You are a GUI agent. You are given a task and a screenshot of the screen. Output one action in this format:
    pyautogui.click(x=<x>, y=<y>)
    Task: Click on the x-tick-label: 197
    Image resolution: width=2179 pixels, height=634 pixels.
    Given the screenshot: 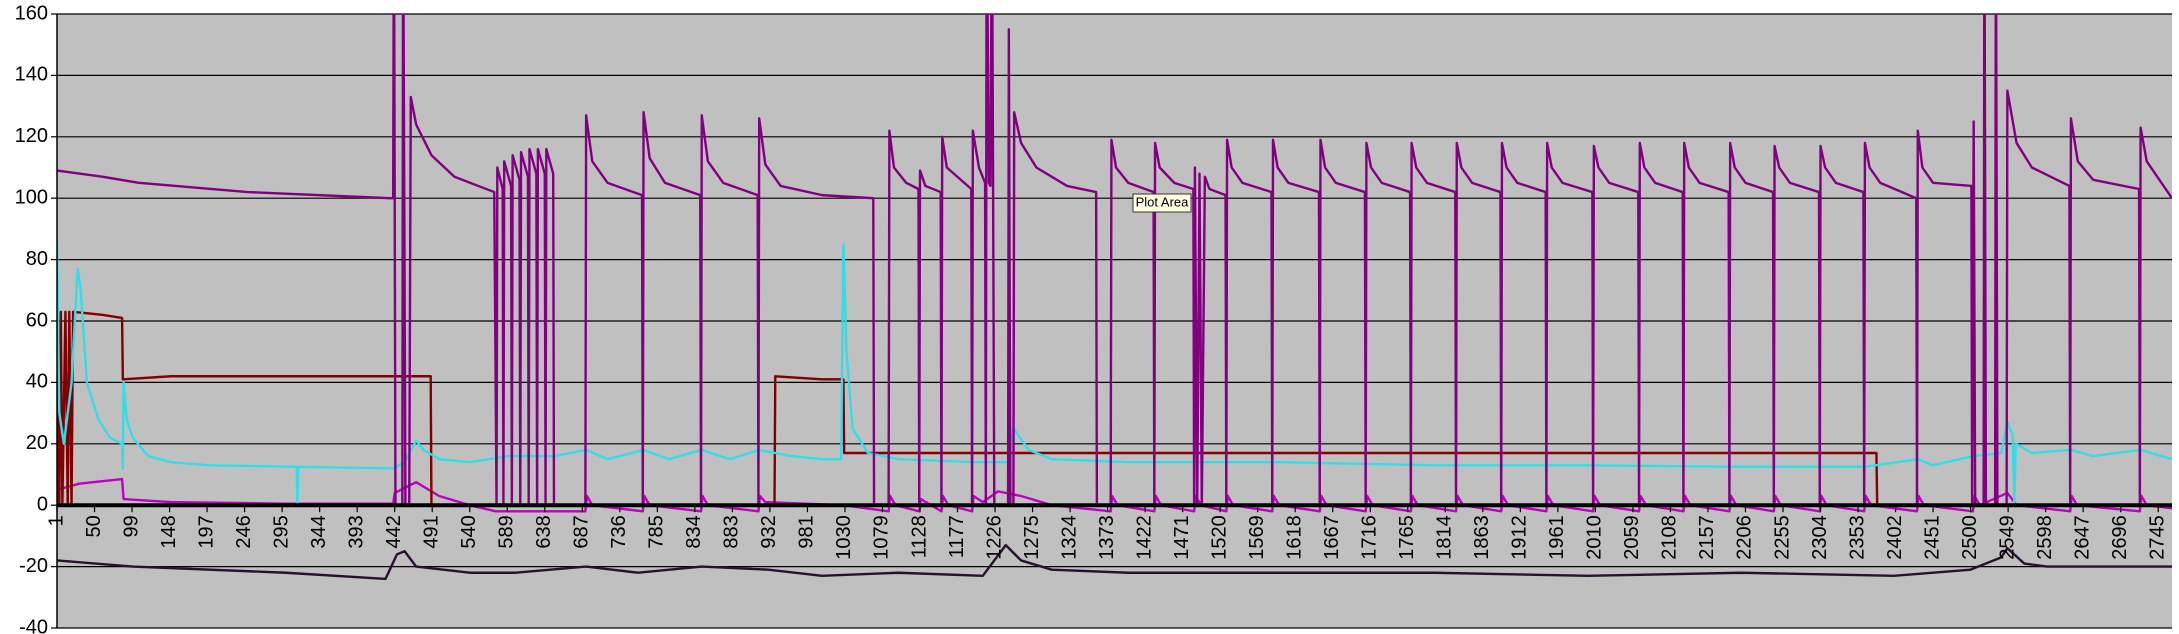 What is the action you would take?
    pyautogui.click(x=206, y=531)
    